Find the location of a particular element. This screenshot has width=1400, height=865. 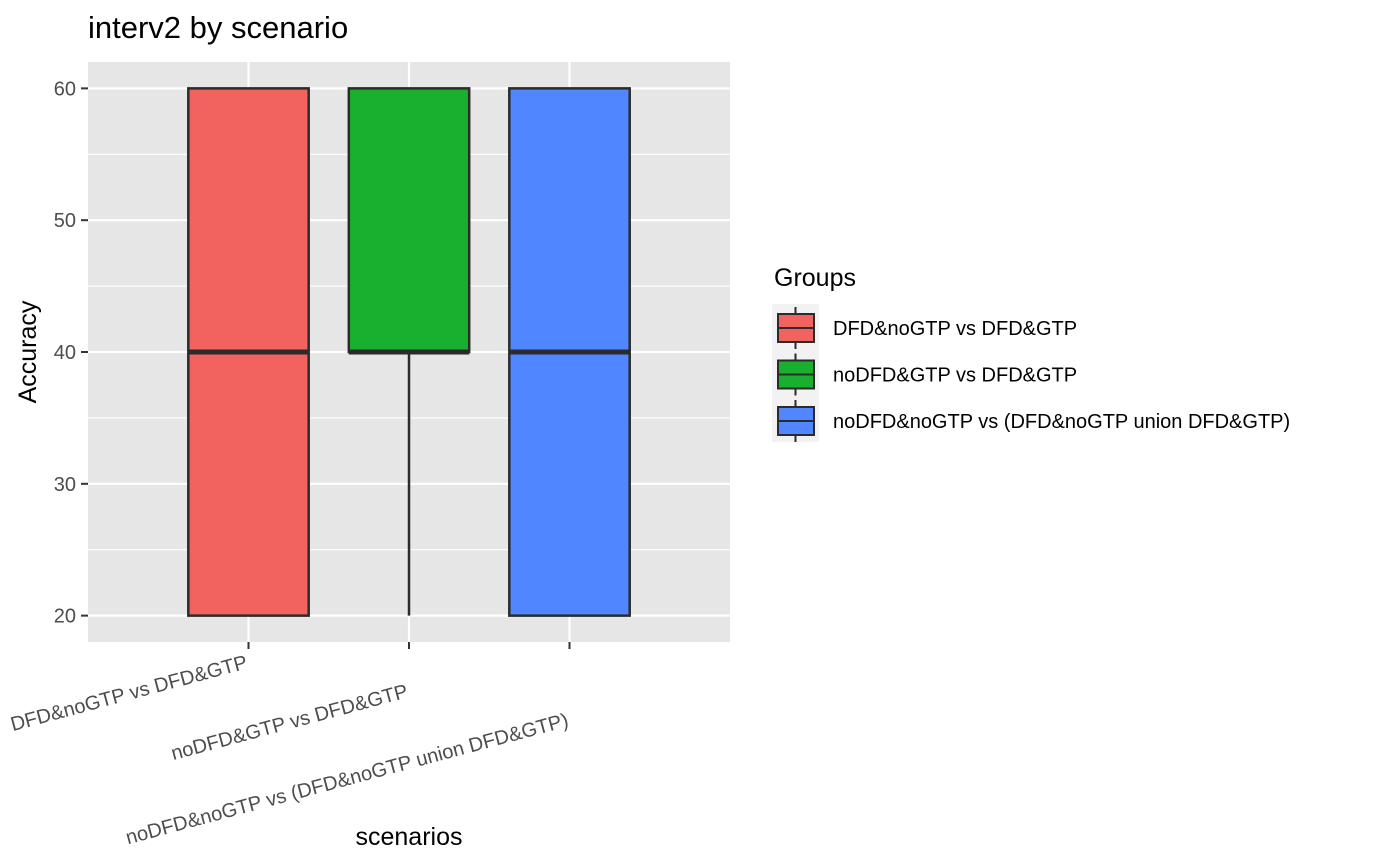

x-axis-title: scenarios is located at coordinates (409, 837).